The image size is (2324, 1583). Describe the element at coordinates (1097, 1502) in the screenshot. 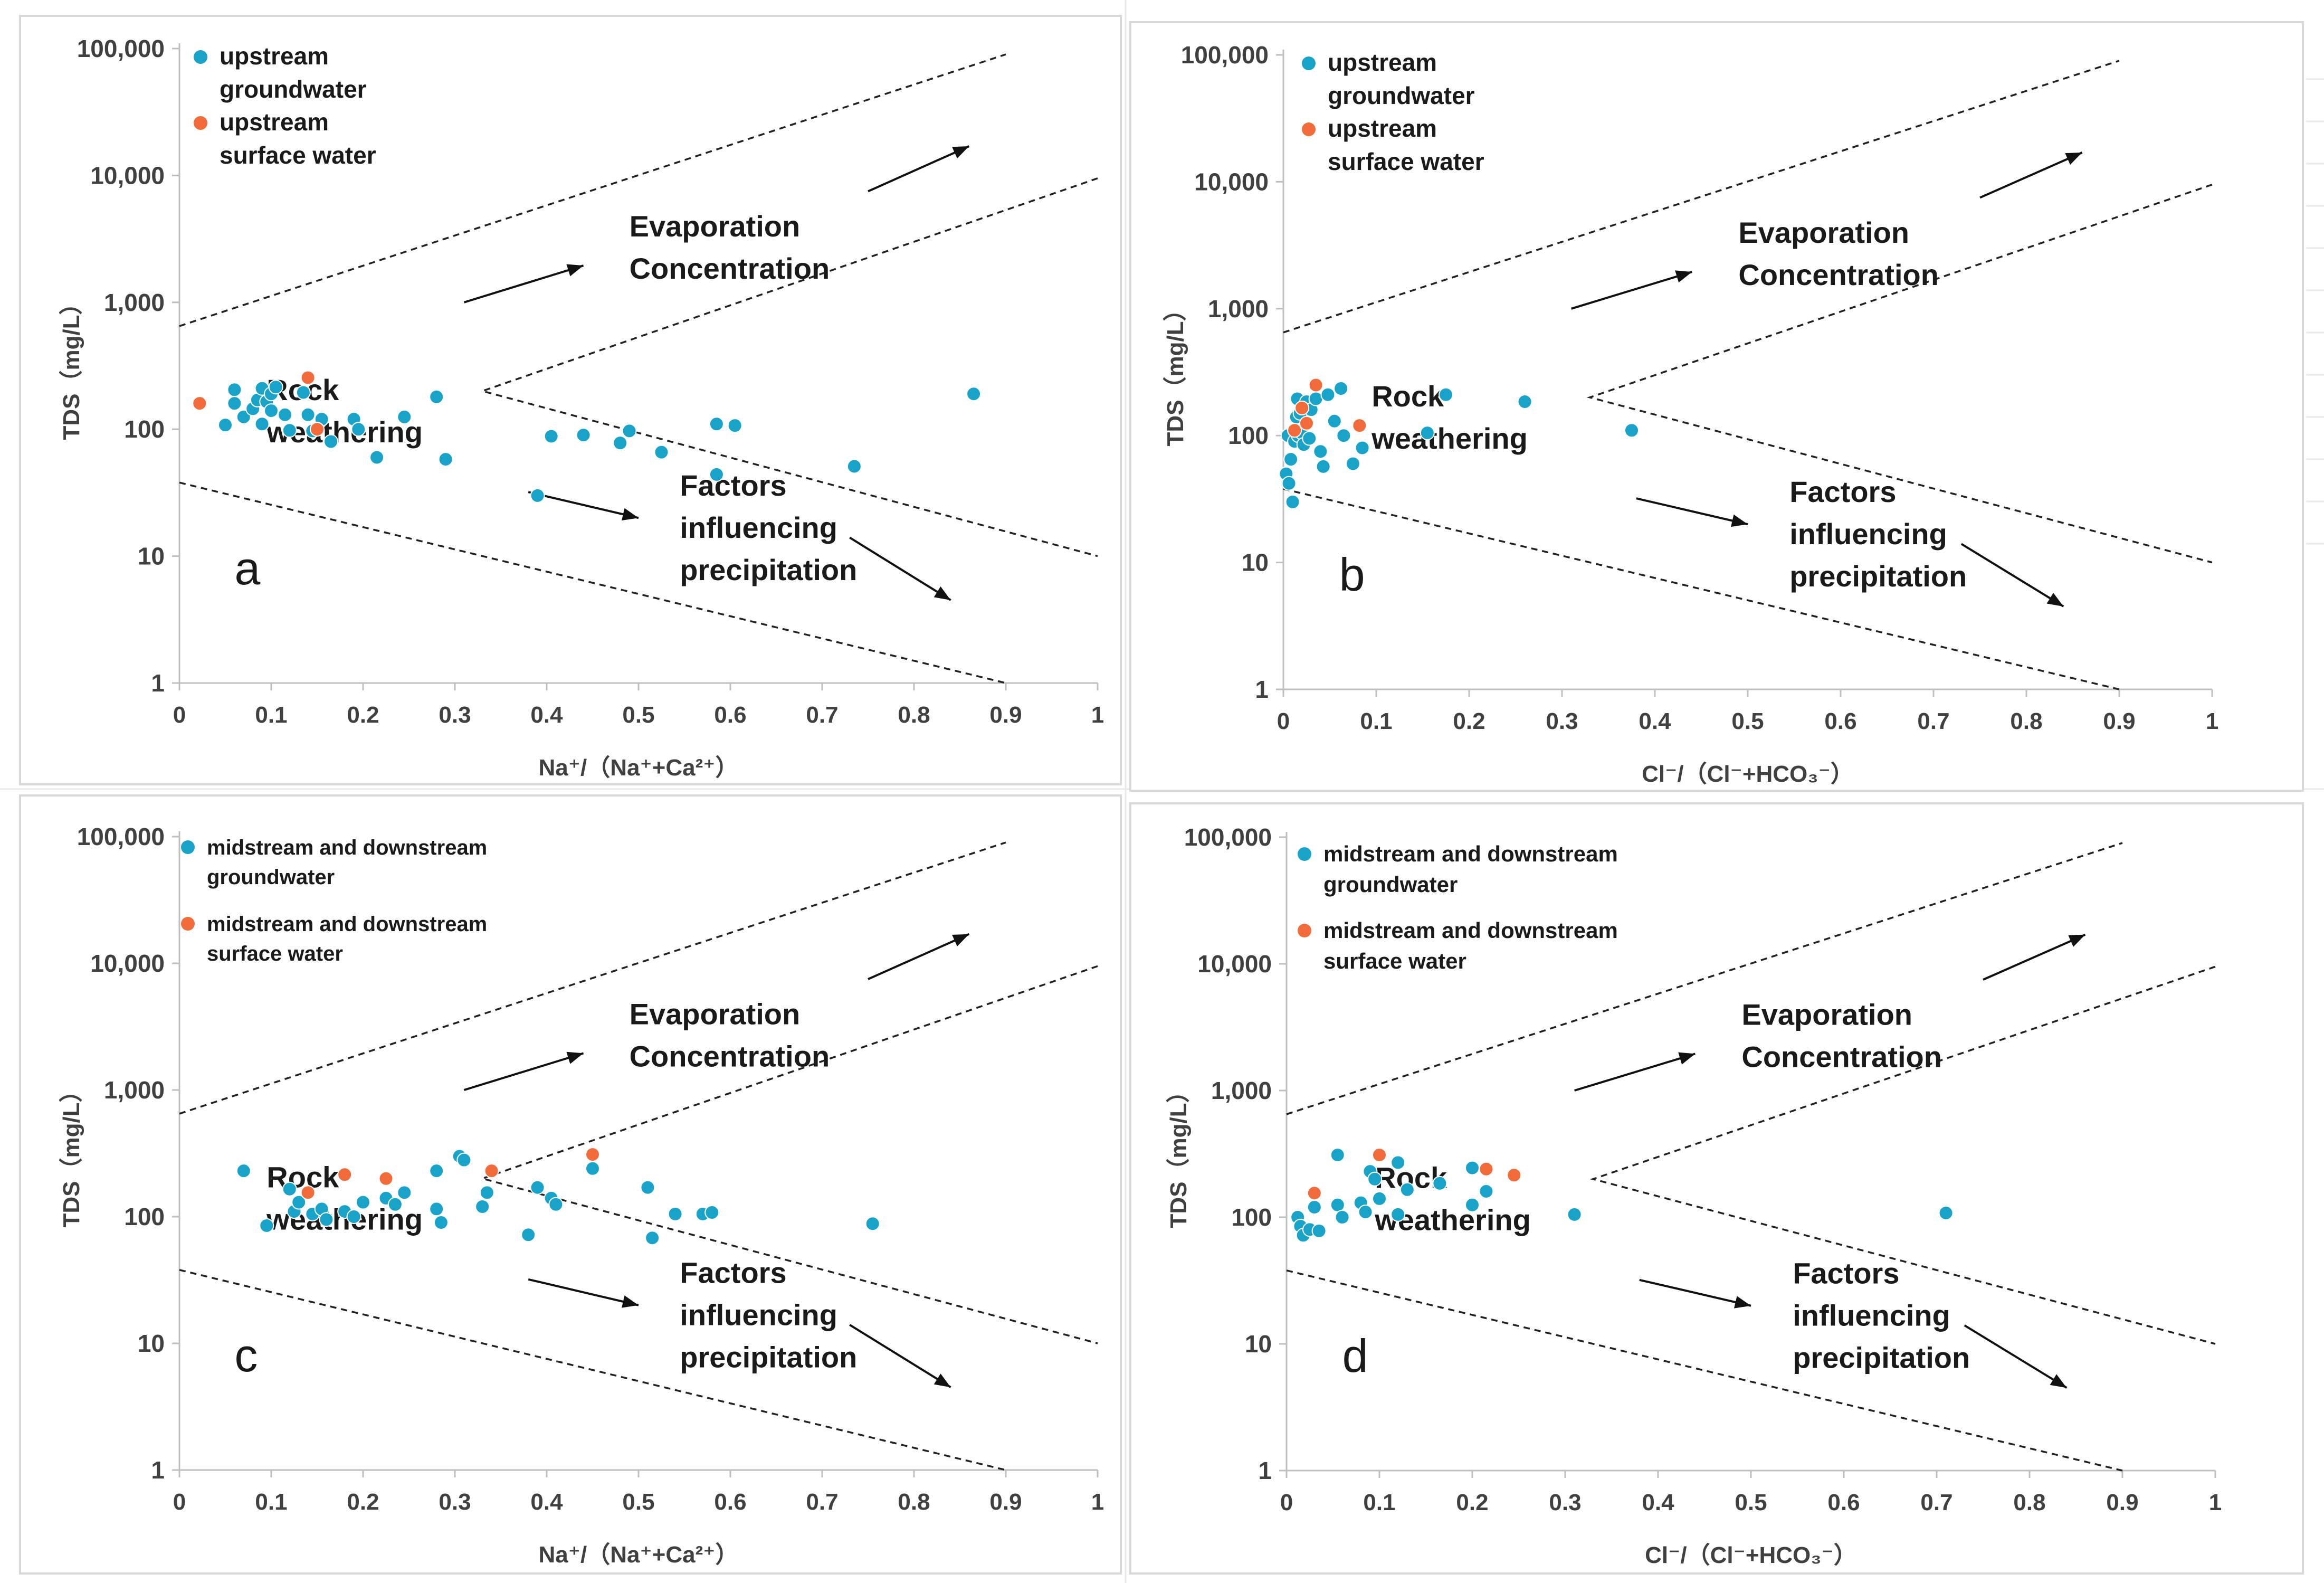

I see `x-tick-label: 1` at that location.